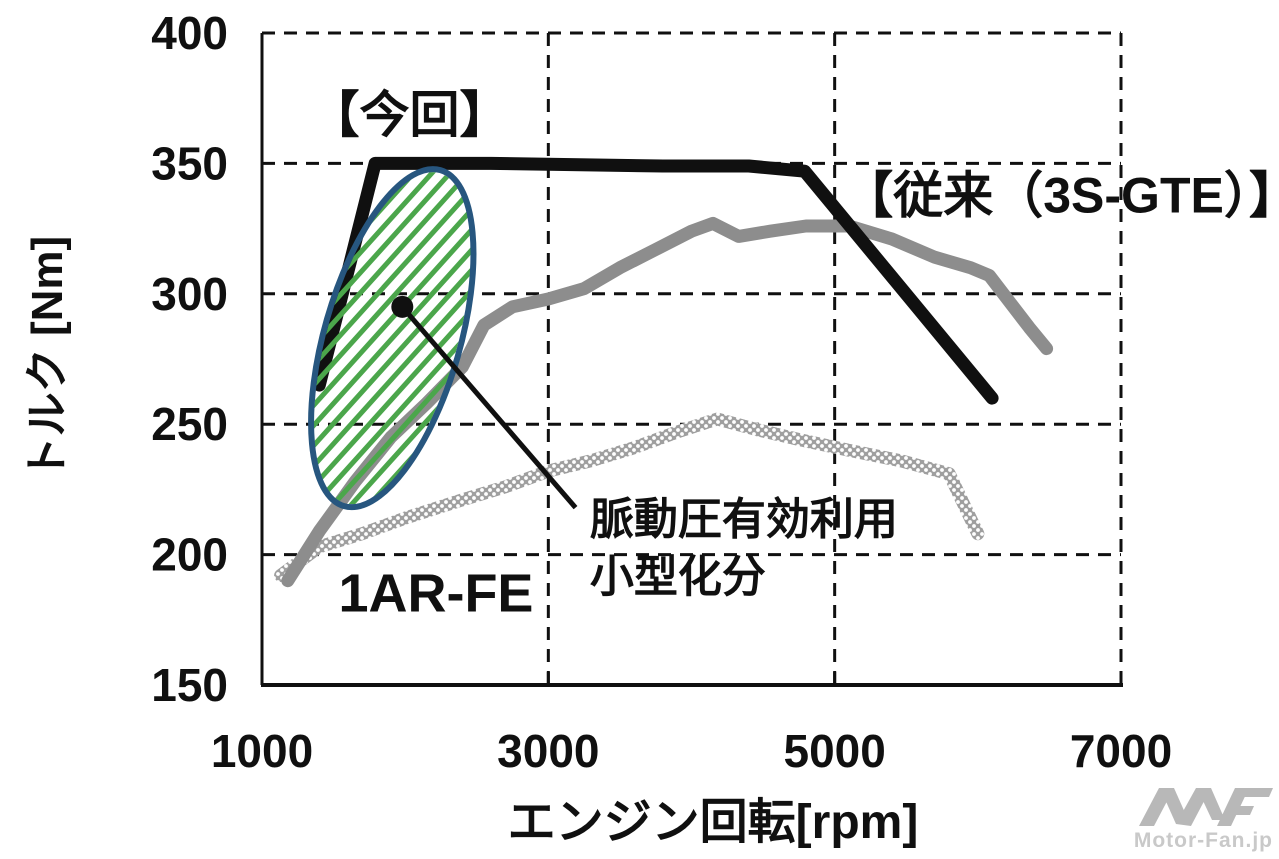  What do you see at coordinates (189, 555) in the screenshot?
I see `y-tick-label-200: 200` at bounding box center [189, 555].